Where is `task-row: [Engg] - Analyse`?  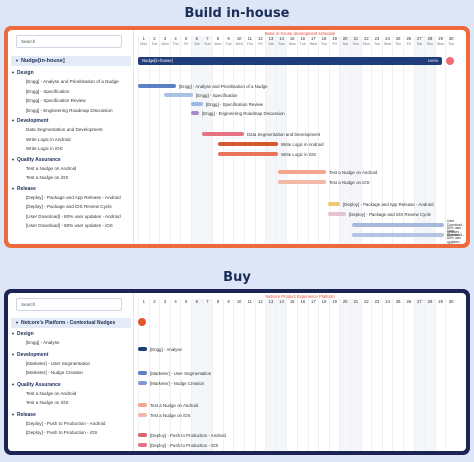 task-row: [Engg] - Analyse is located at coordinates (43, 342).